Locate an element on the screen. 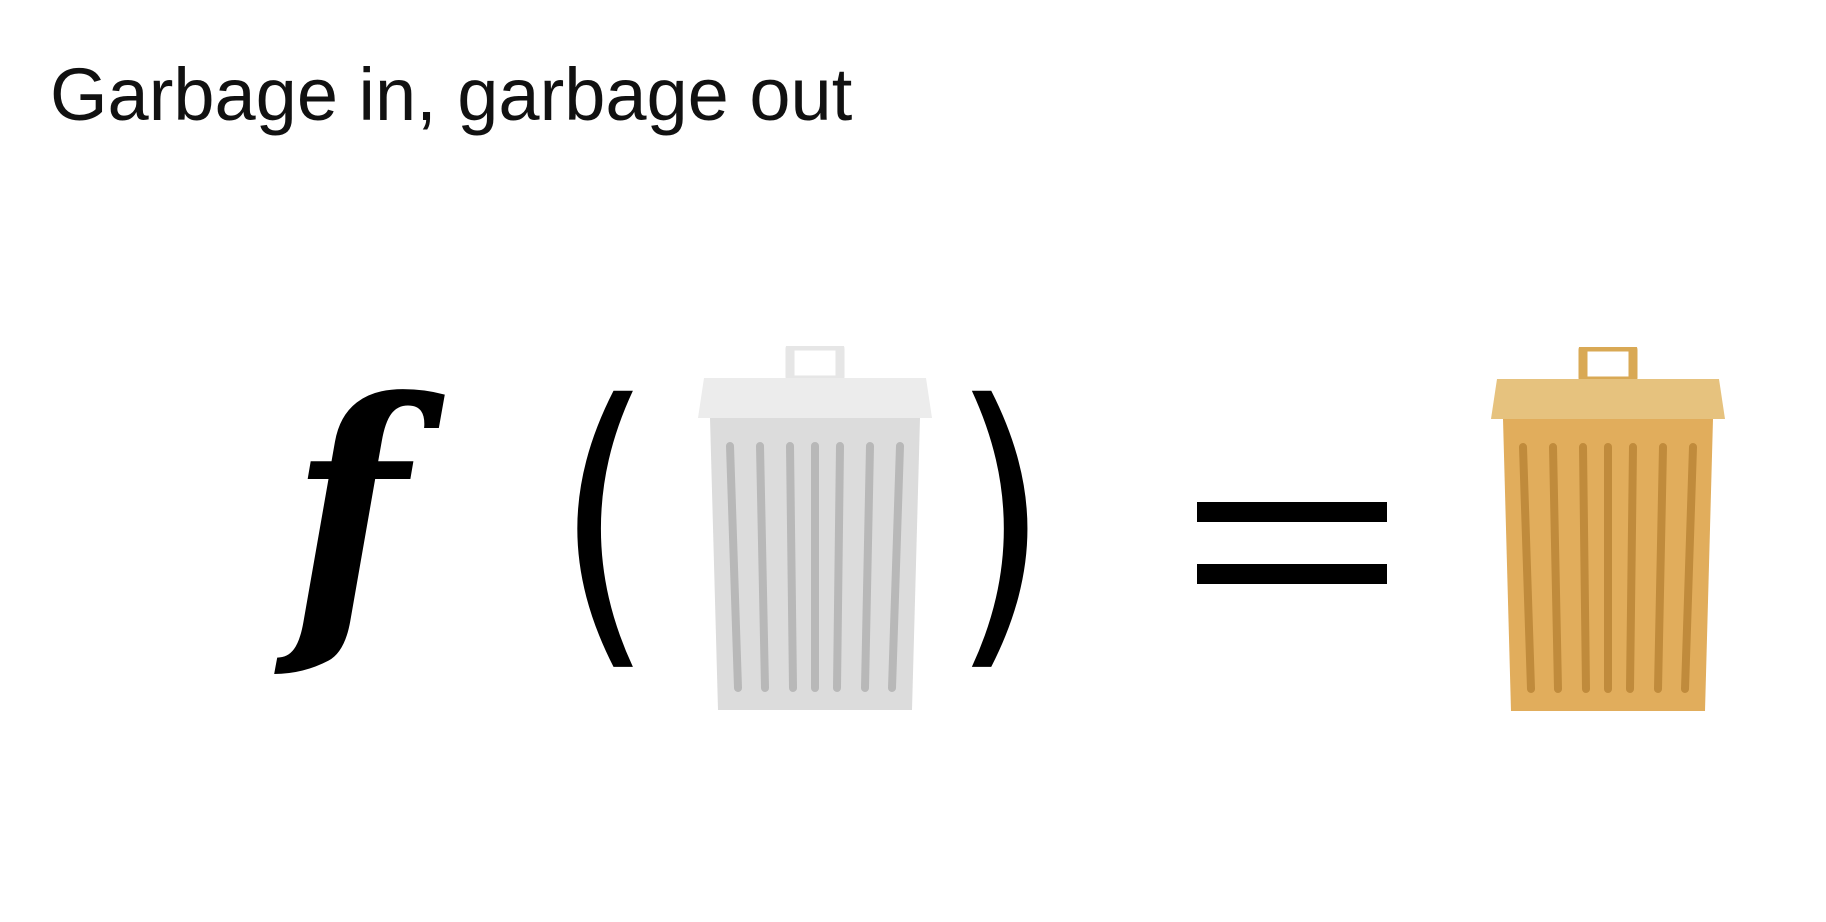 The height and width of the screenshot is (922, 1826). input-bin-handle is located at coordinates (815, 365).